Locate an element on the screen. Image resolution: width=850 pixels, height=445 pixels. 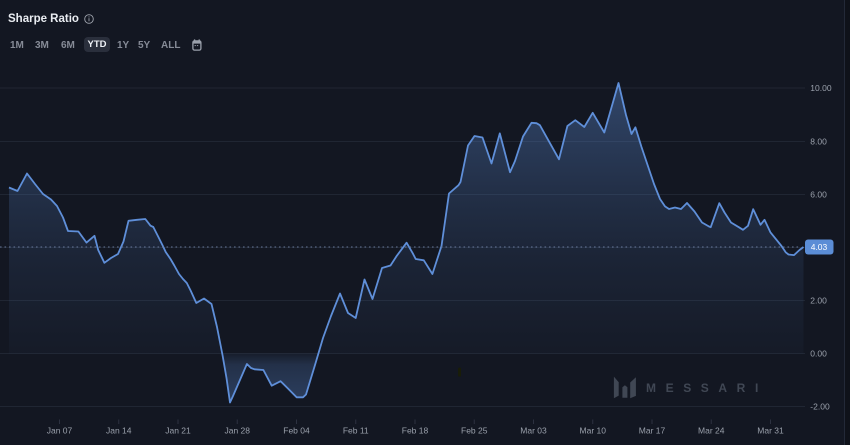
svg-text: Mar 31 is located at coordinates (770, 431).